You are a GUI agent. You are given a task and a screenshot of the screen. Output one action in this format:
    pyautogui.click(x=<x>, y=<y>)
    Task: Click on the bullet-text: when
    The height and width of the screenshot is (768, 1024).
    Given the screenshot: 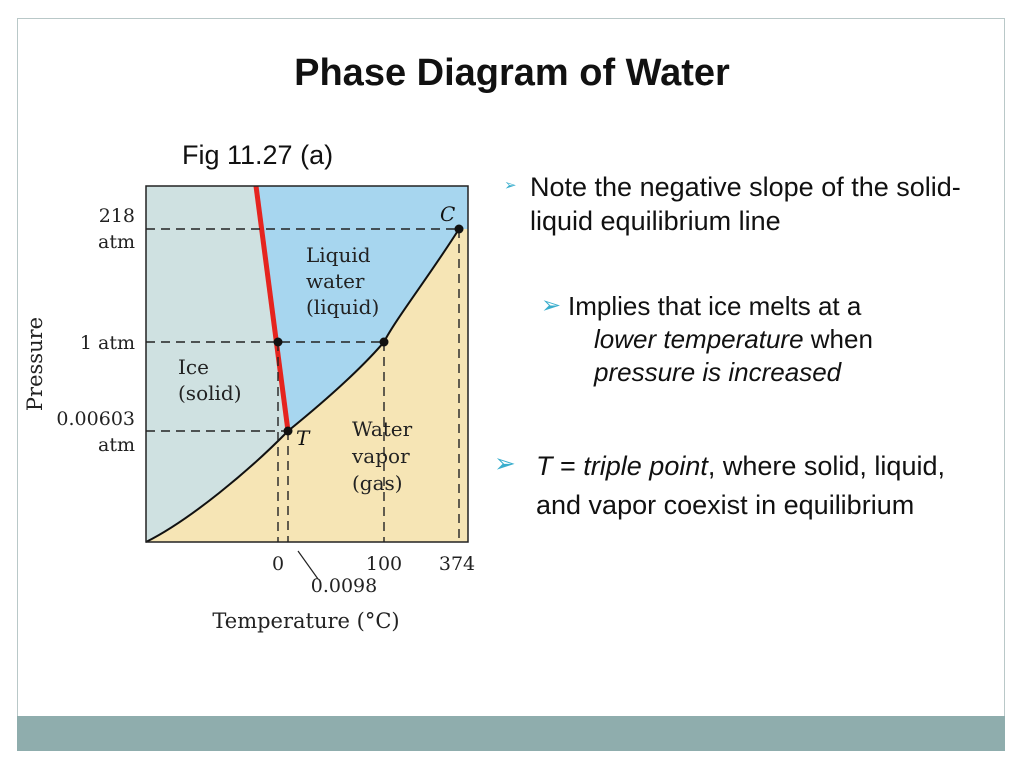 What is the action you would take?
    pyautogui.click(x=838, y=339)
    